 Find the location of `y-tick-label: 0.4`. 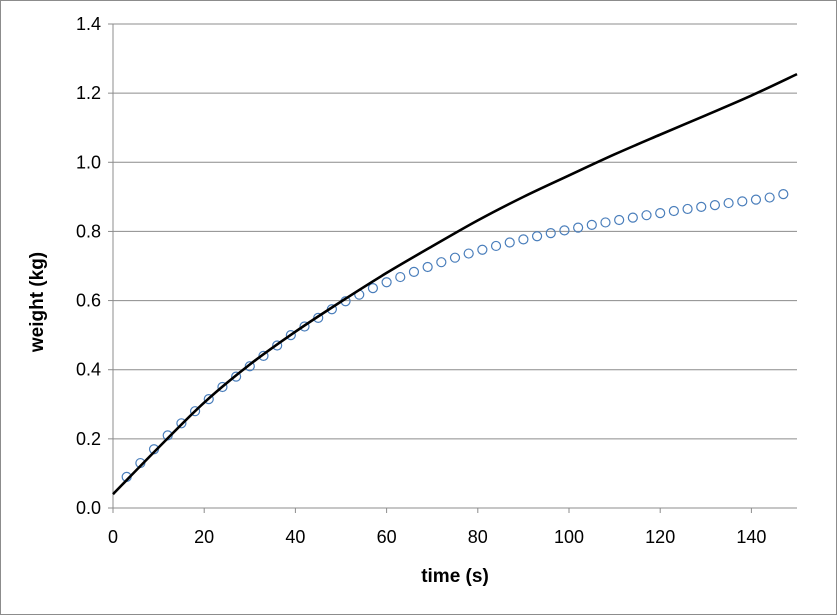

y-tick-label: 0.4 is located at coordinates (88, 370).